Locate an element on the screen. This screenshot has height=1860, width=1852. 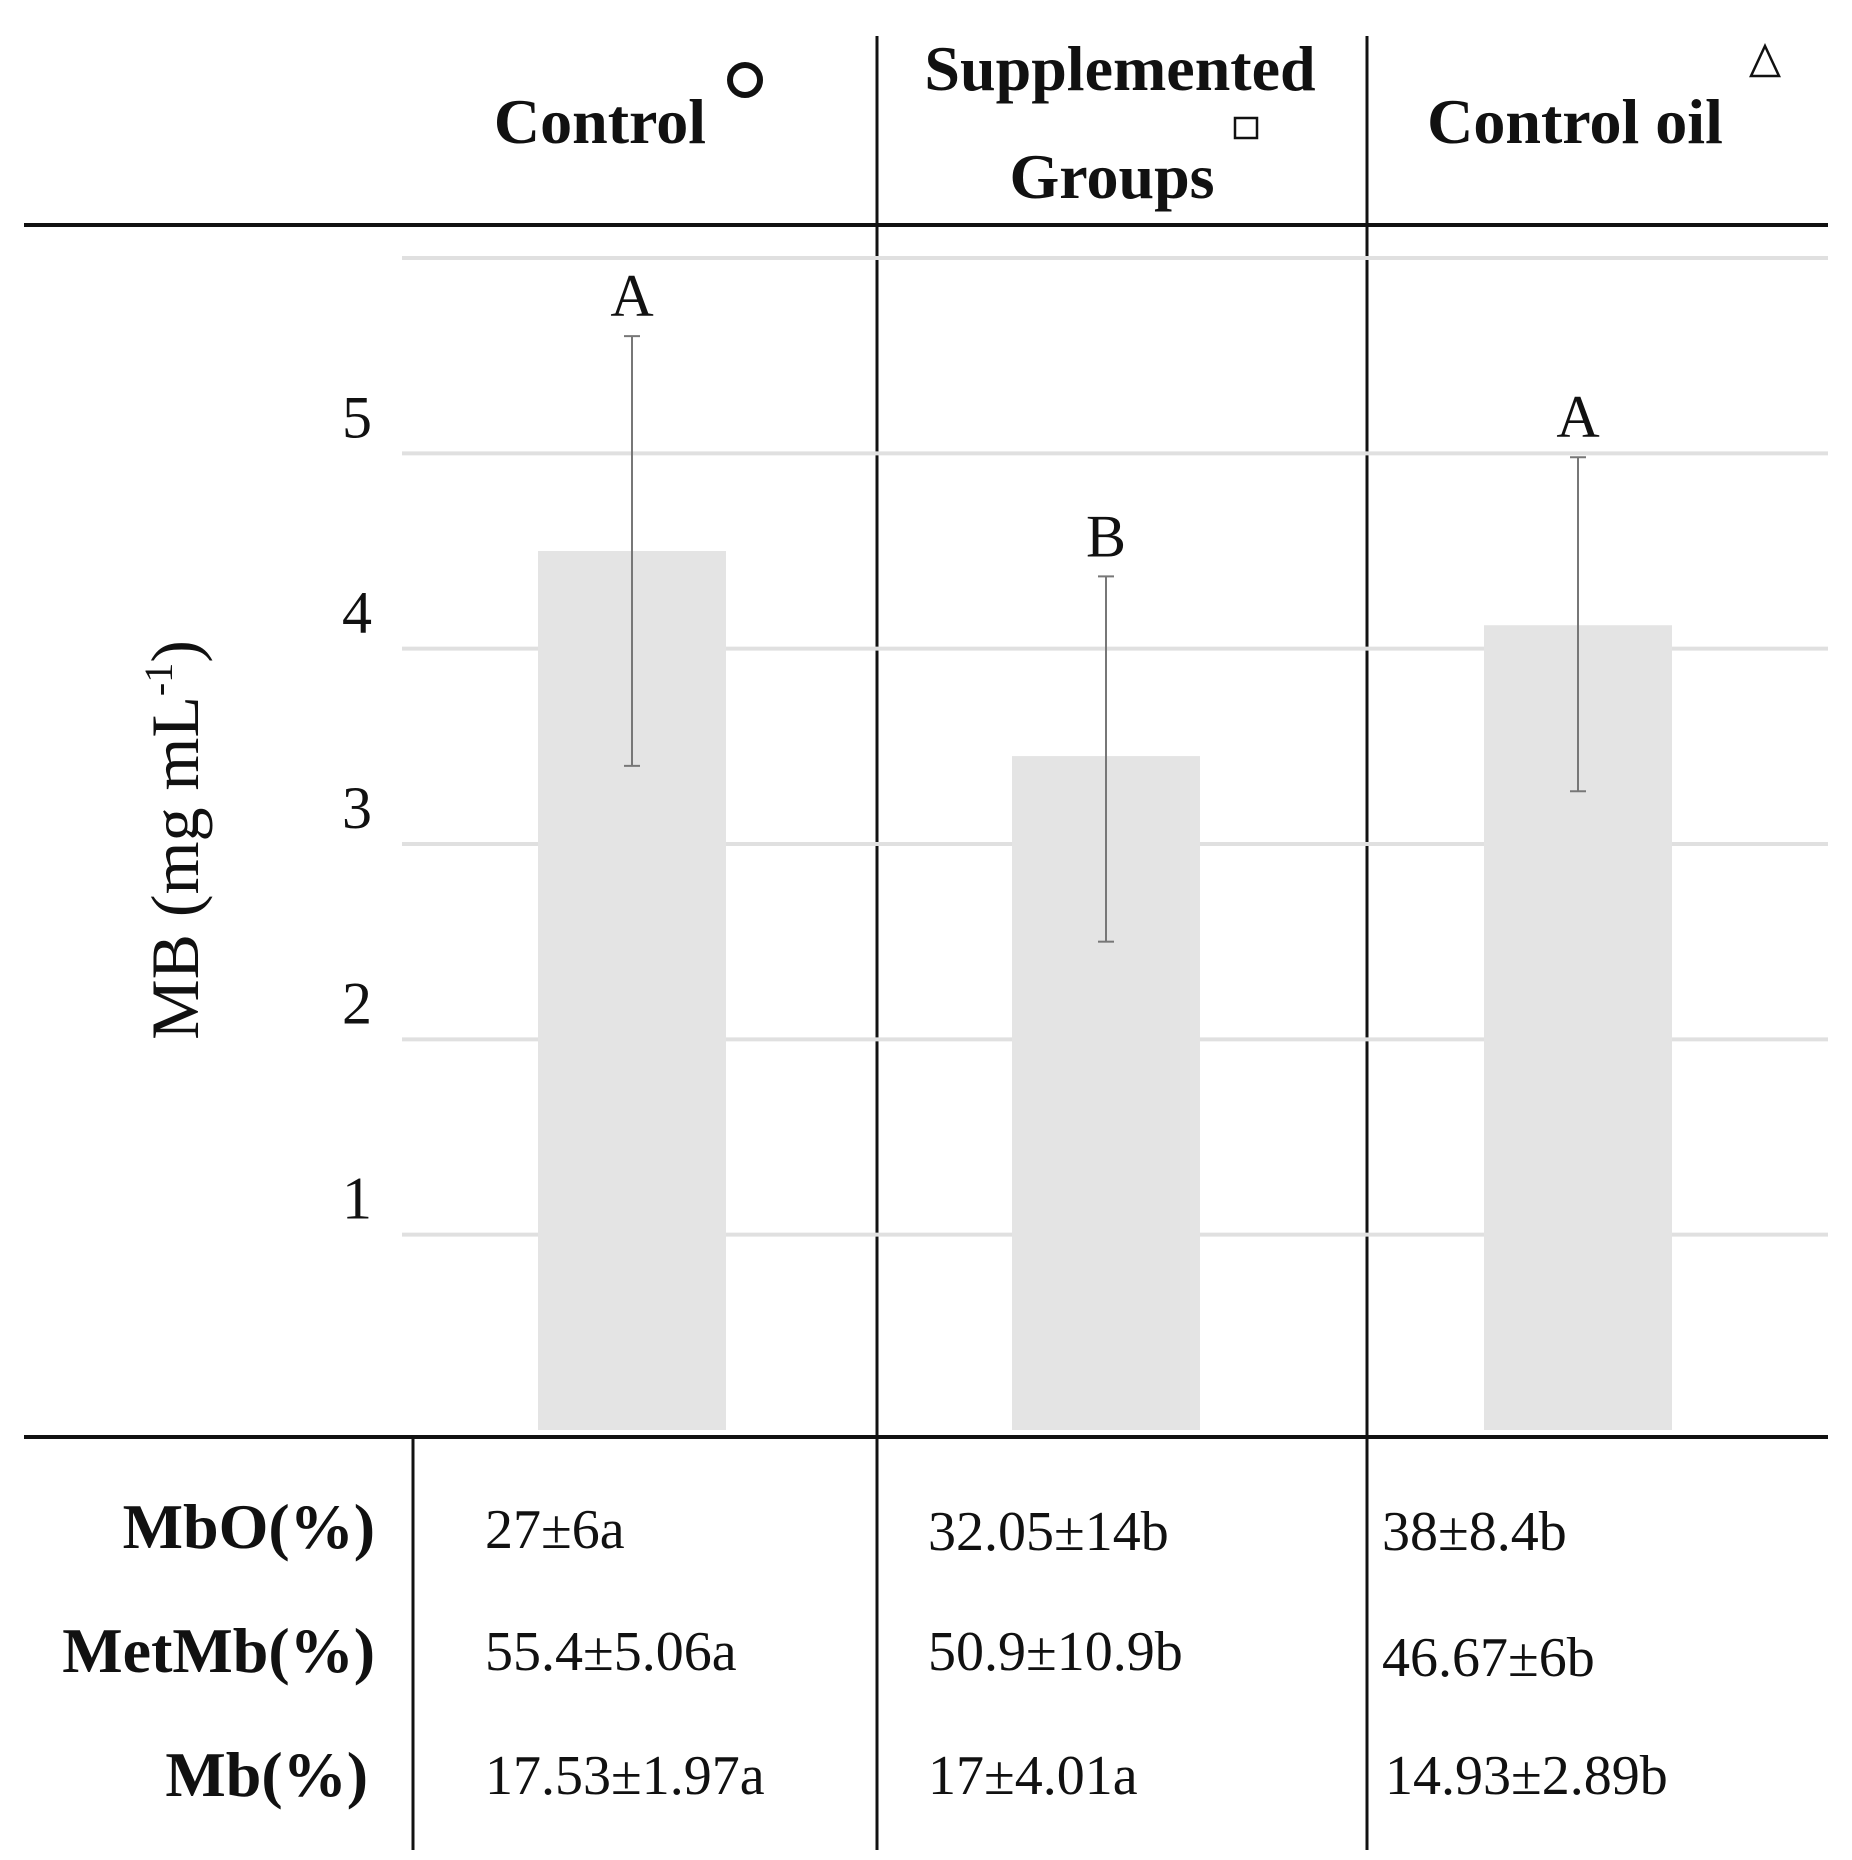
supplemented-square-icon is located at coordinates (1246, 128).